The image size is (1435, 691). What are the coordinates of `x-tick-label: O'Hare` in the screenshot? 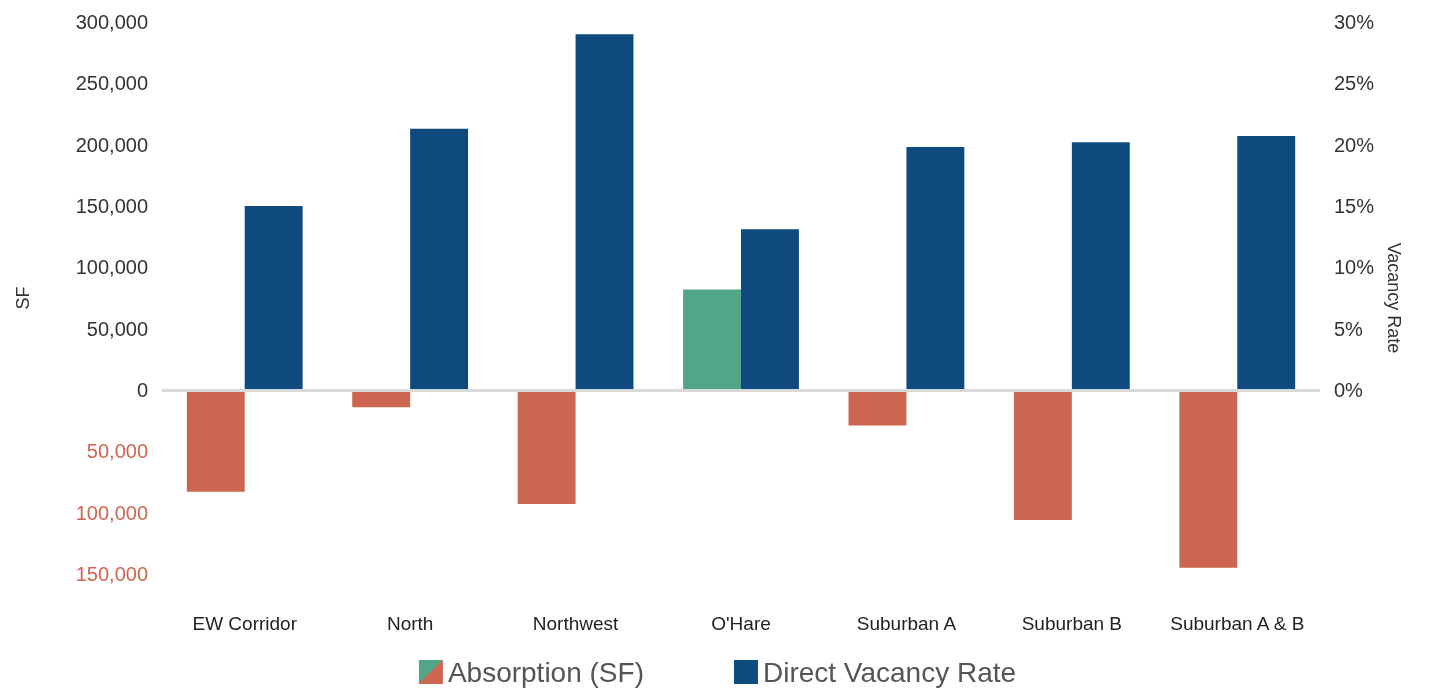 It's located at (741, 623).